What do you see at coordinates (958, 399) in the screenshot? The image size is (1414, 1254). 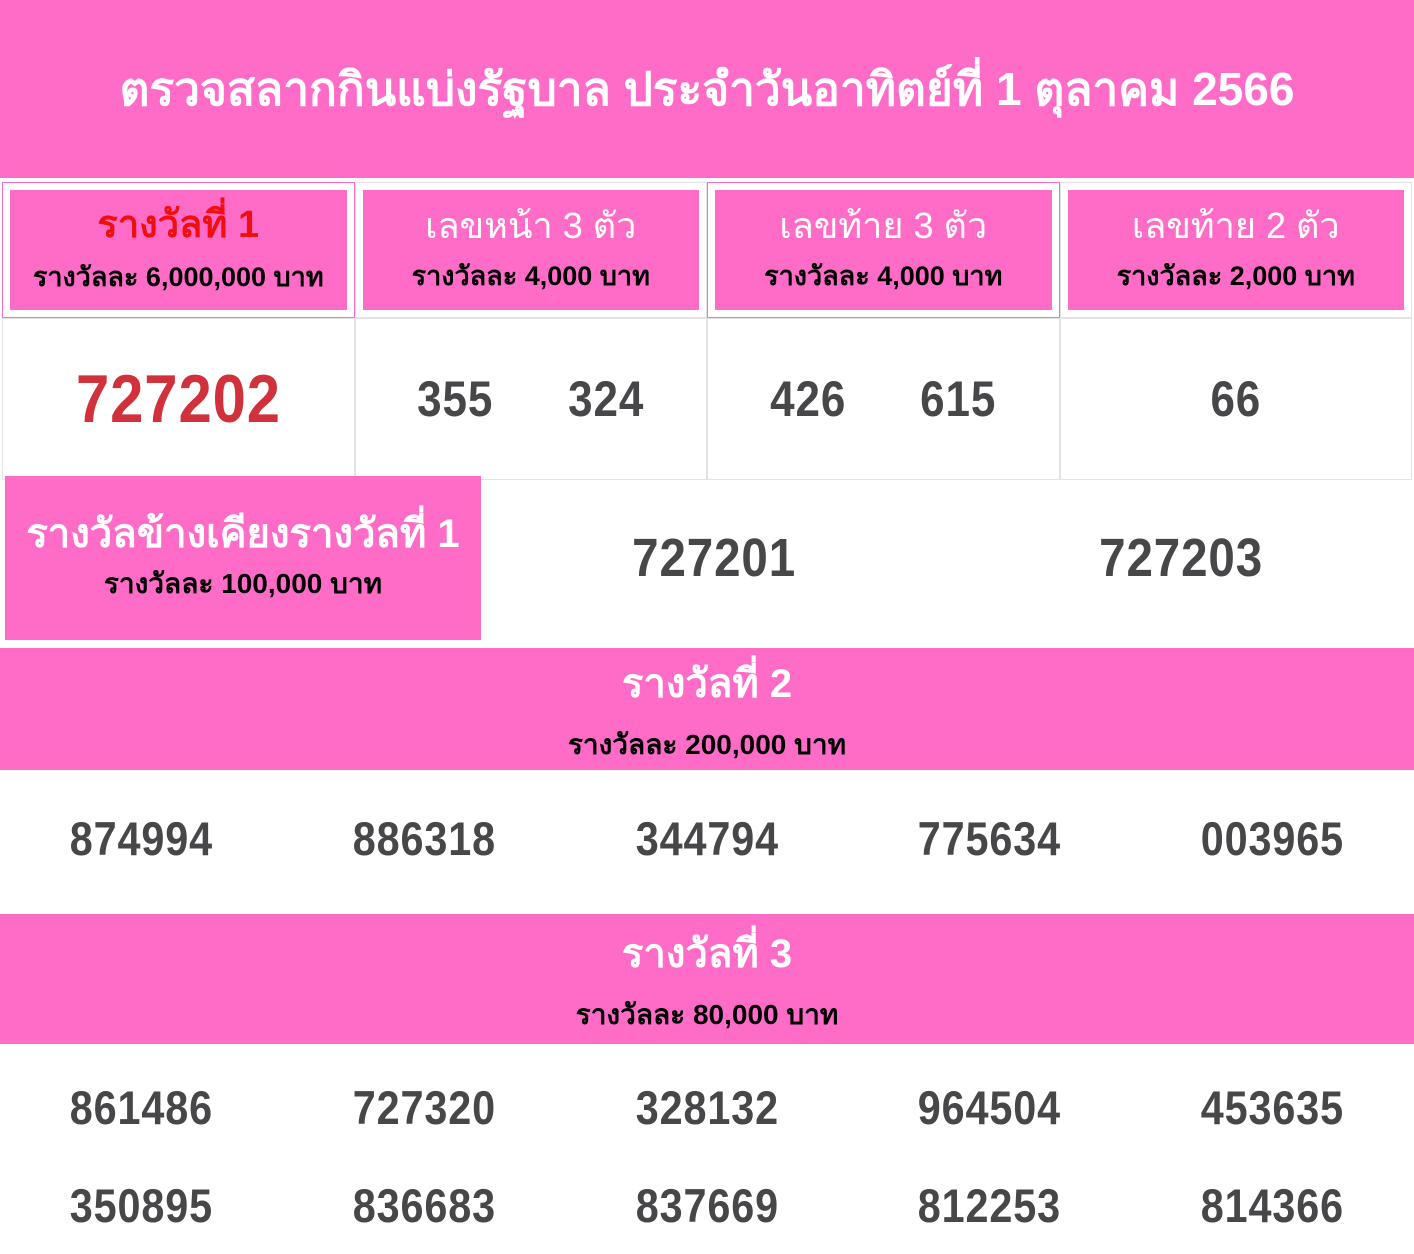 I see `last3-number-2: 615` at bounding box center [958, 399].